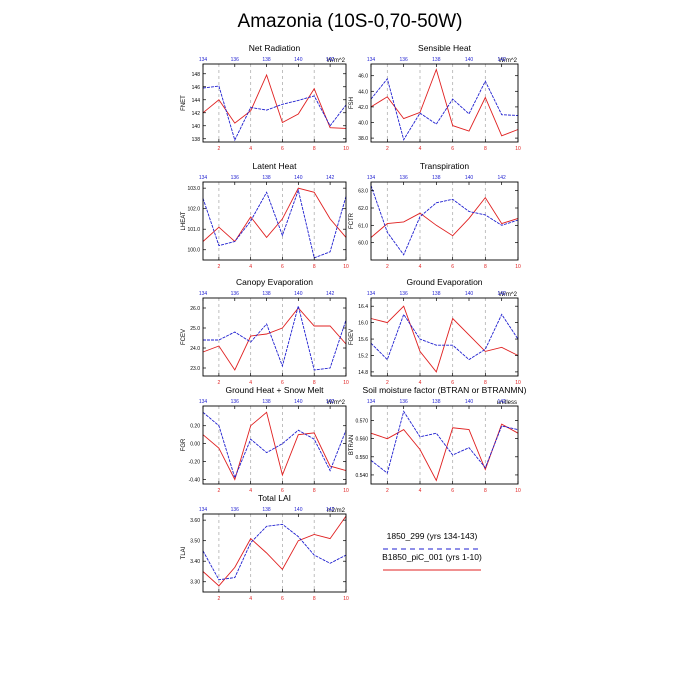  I want to click on panel-title: Soil moisture factor (BTRAN or BTRANMN), so click(445, 390).